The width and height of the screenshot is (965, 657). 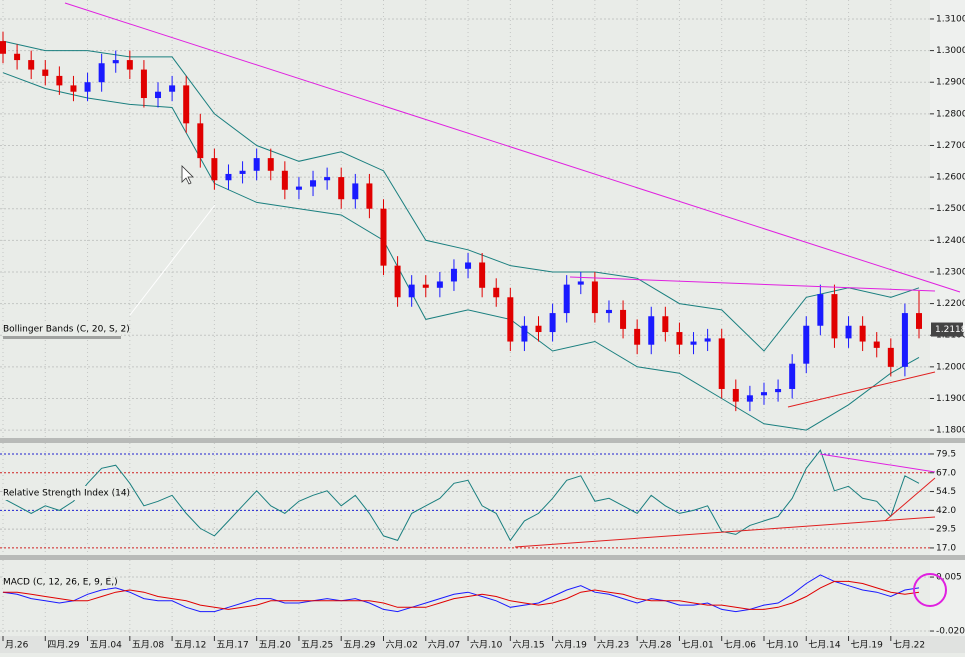 What do you see at coordinates (148, 645) in the screenshot?
I see `x-tick-label: 五月.08` at bounding box center [148, 645].